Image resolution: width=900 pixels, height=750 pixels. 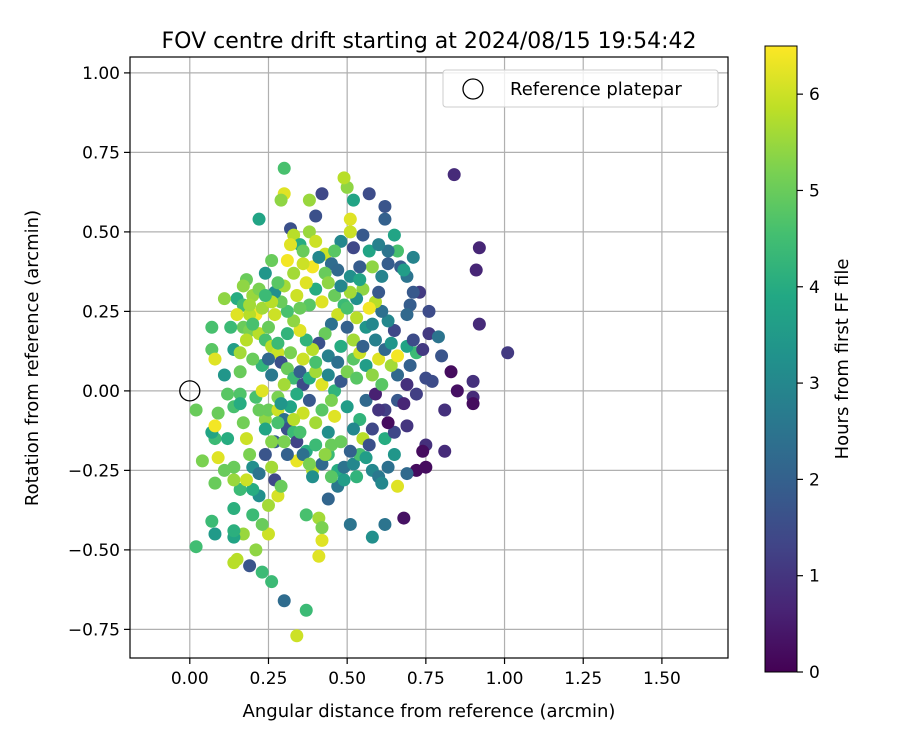 What do you see at coordinates (505, 679) in the screenshot?
I see `x-tick-label: 1.00` at bounding box center [505, 679].